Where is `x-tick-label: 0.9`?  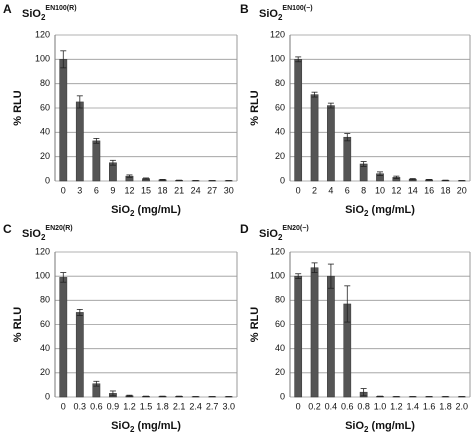 x-tick-label: 0.9 is located at coordinates (113, 406).